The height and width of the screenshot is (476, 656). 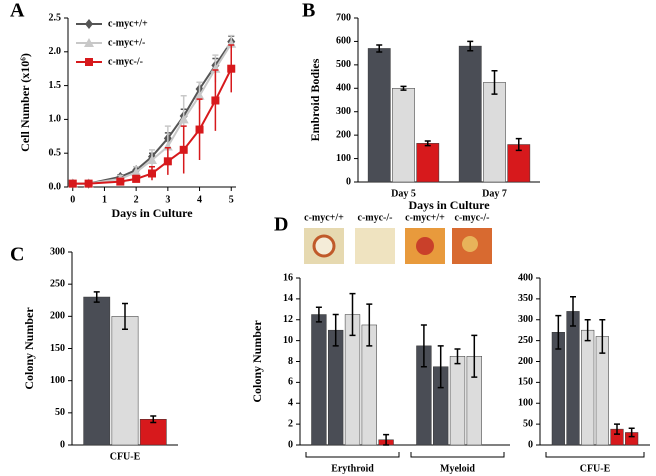 What do you see at coordinates (343, 41) in the screenshot?
I see `y-tick-label: 600` at bounding box center [343, 41].